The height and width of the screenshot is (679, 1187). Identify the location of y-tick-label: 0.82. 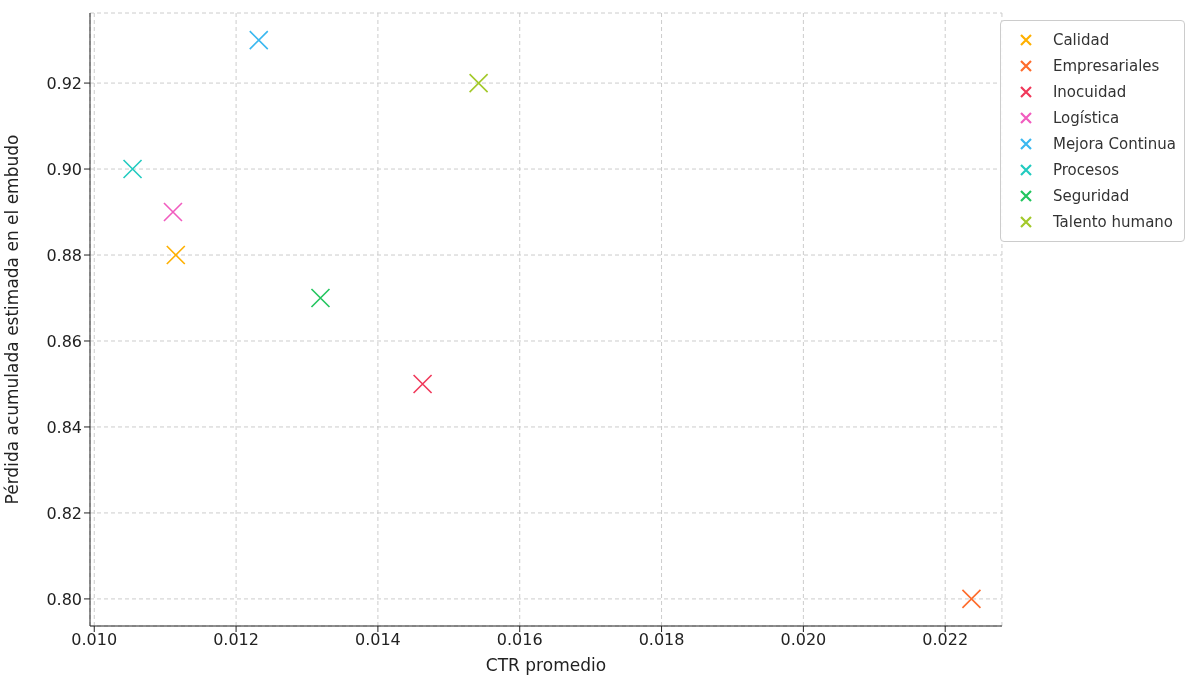
(64, 513).